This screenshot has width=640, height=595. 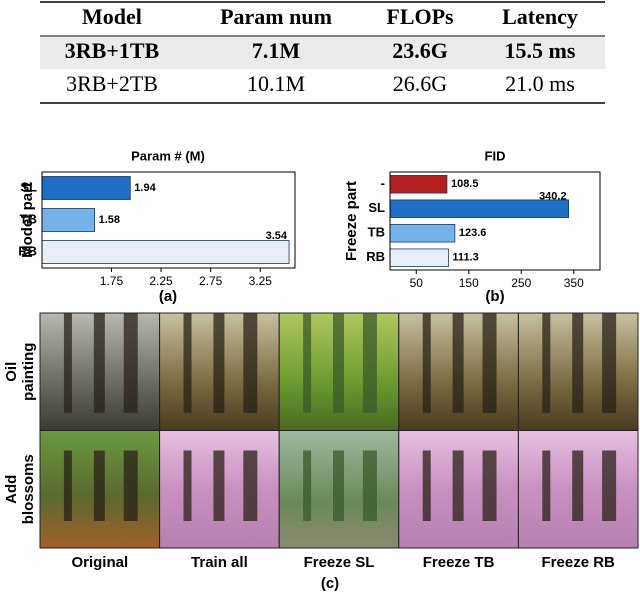 What do you see at coordinates (11, 489) in the screenshot?
I see `row-label: Add` at bounding box center [11, 489].